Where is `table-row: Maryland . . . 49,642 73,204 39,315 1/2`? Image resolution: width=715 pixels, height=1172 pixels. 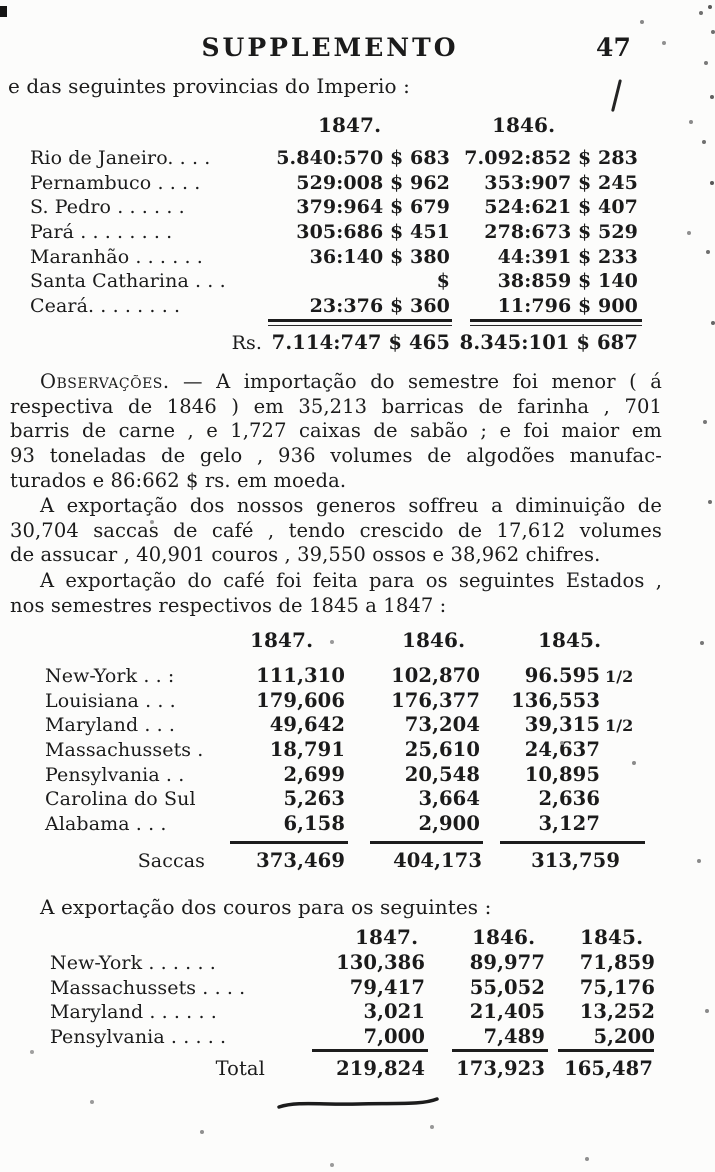
table-row: Maryland . . . 49,642 73,204 39,315 1/2 is located at coordinates (345, 725).